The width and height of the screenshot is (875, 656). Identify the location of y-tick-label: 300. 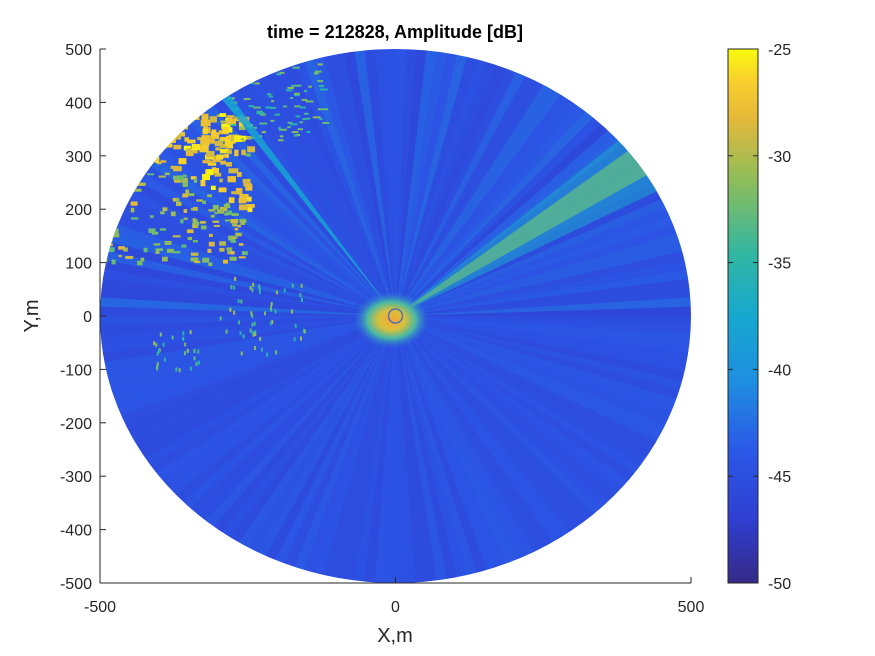
(78, 157).